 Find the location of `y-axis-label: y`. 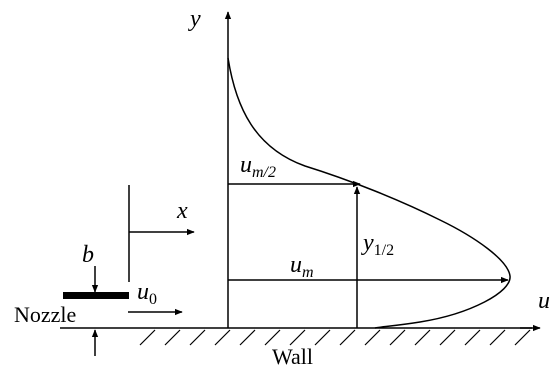

y-axis-label: y is located at coordinates (194, 19).